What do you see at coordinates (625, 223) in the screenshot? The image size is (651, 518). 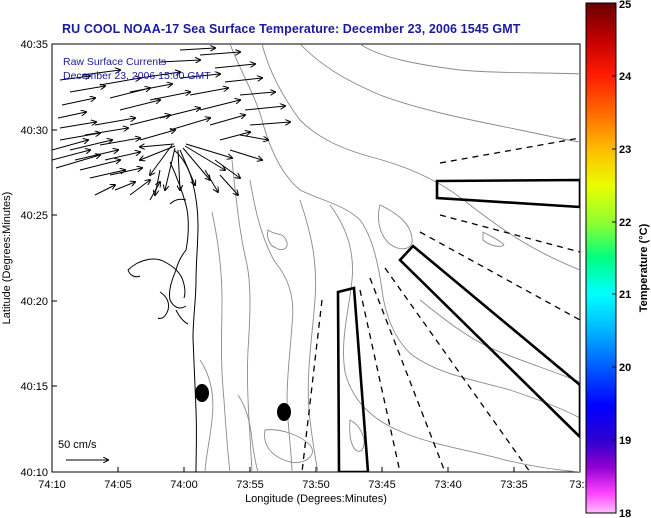 I see `colorbar-tick-label: 22` at bounding box center [625, 223].